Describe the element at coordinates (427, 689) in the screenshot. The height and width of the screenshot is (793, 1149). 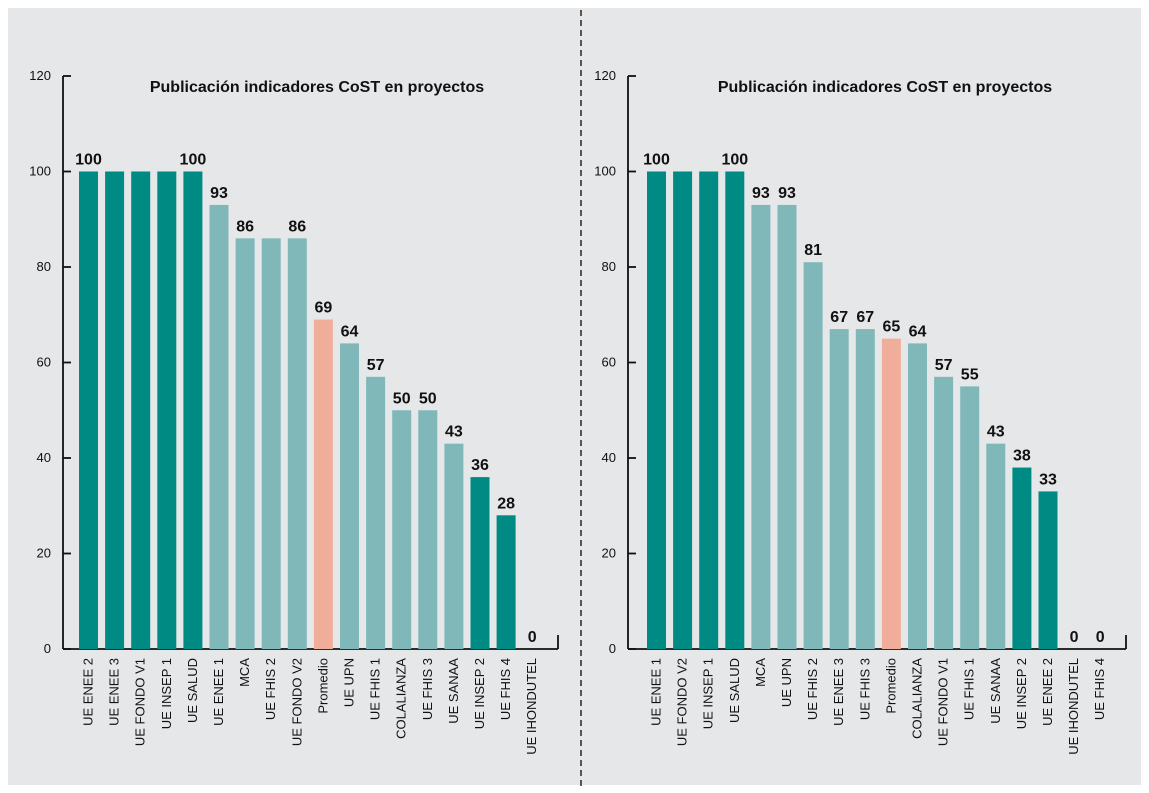
I see `left-category-label: UE FHIS 3` at that location.